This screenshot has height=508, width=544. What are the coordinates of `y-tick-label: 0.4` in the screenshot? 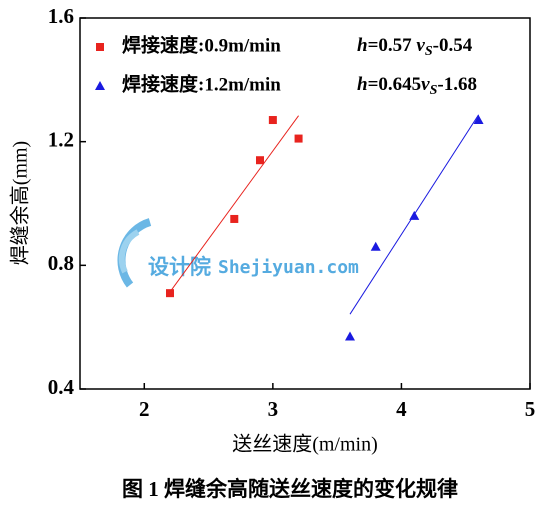 It's located at (61, 387).